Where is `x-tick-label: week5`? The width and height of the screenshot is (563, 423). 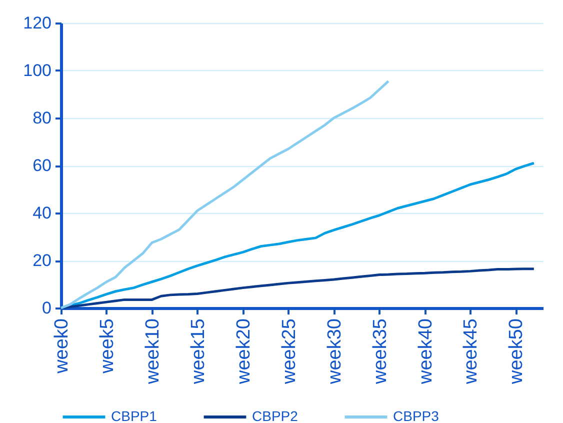
x-tick-label: week5 is located at coordinates (107, 346).